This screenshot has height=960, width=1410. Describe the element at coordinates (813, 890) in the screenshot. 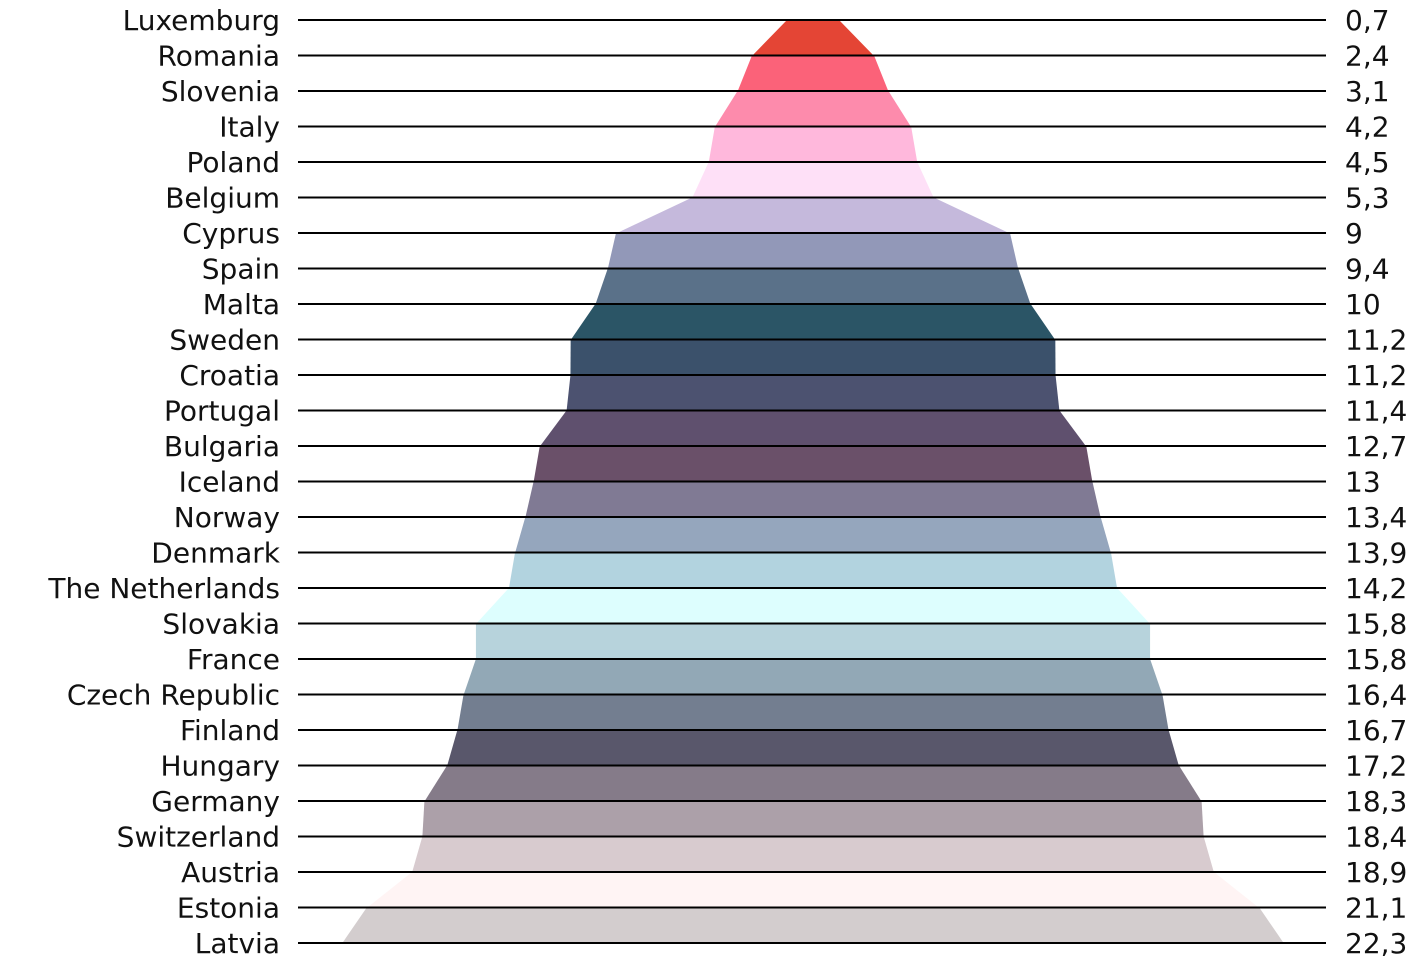

I see `band-austria` at that location.